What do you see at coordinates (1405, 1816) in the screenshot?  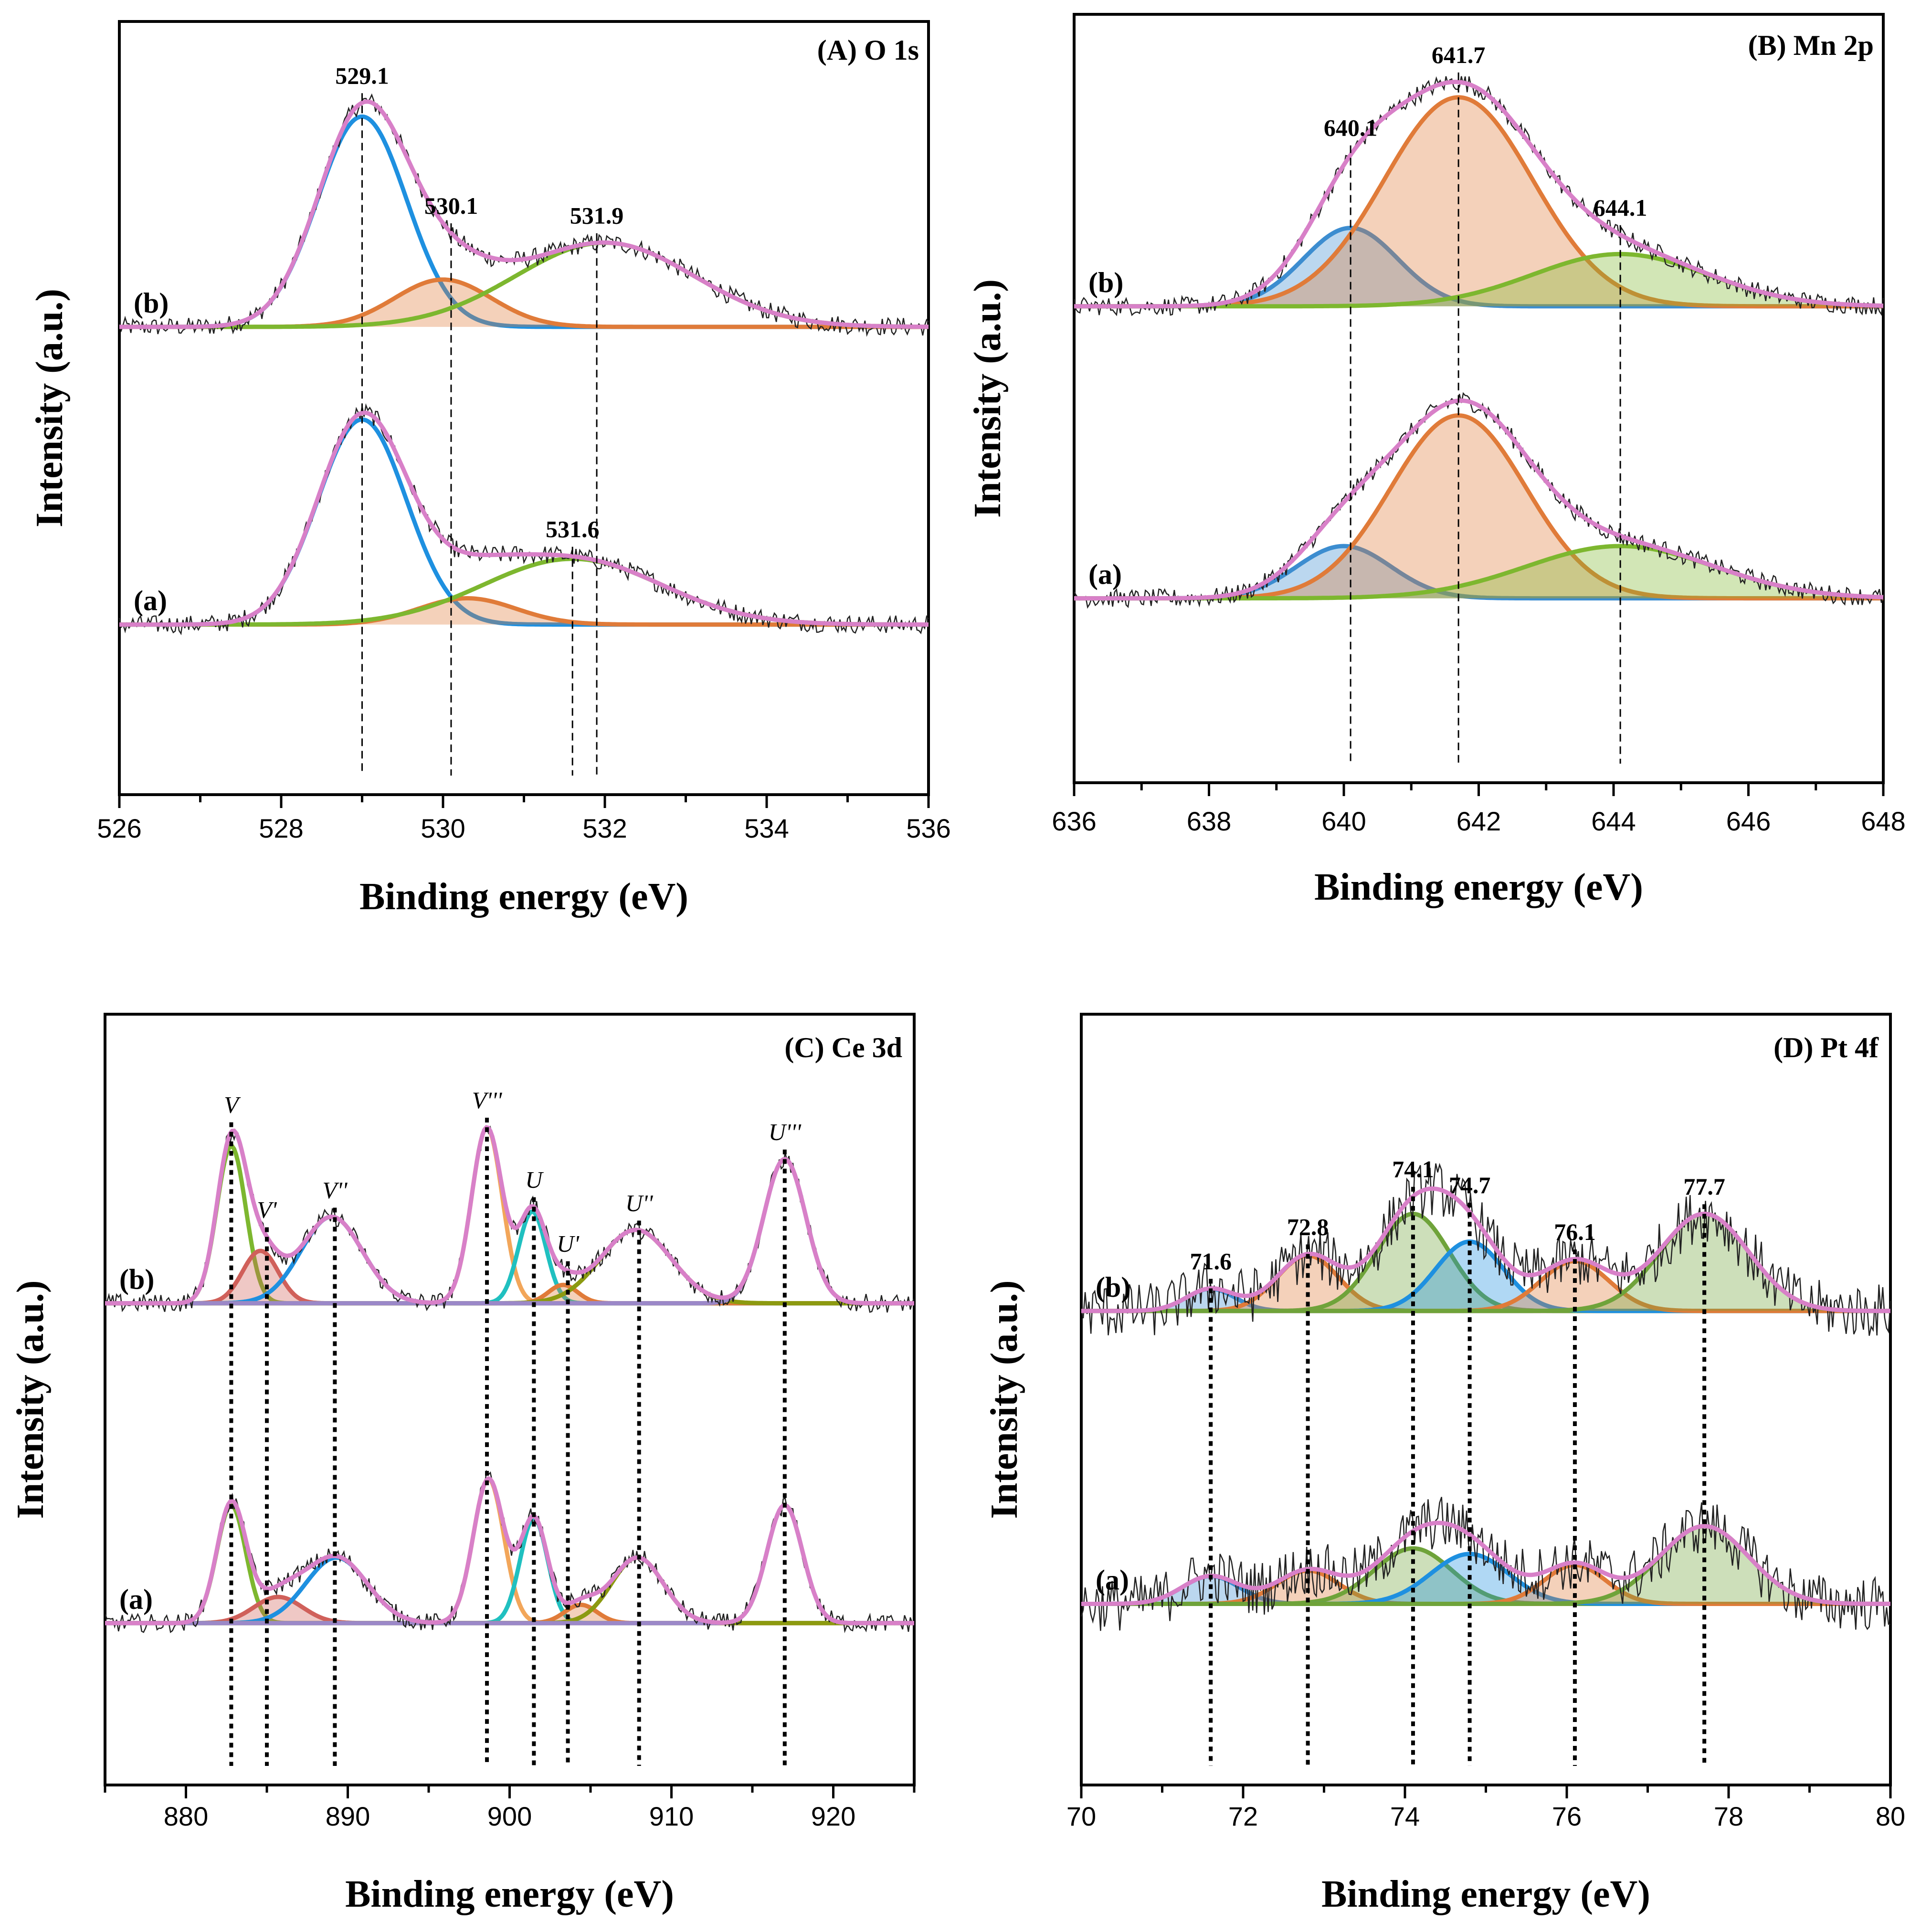 I see `x-tick-label: 74` at bounding box center [1405, 1816].